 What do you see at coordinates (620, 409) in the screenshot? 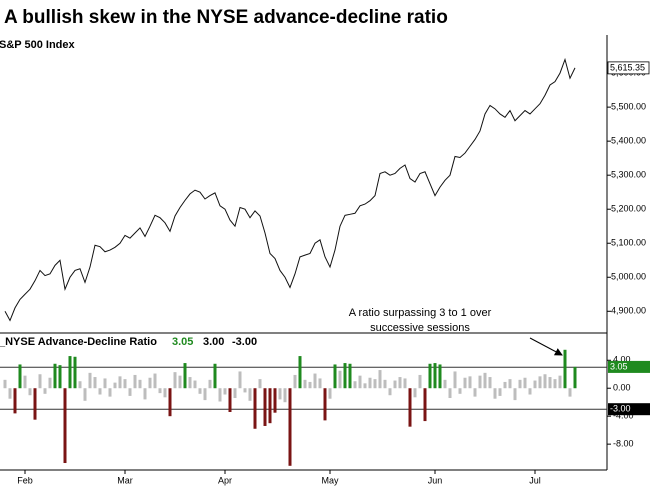
I see `threshold-label: -3.00` at bounding box center [620, 409].